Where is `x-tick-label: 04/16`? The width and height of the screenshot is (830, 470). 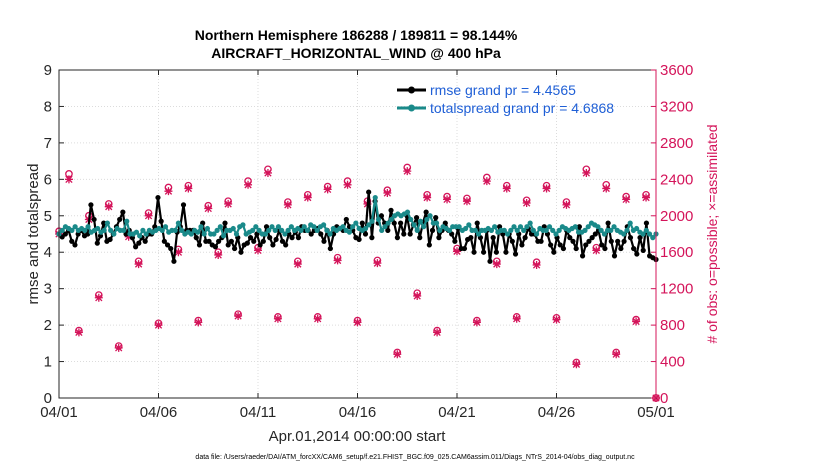
x-tick-label: 04/16 is located at coordinates (358, 412).